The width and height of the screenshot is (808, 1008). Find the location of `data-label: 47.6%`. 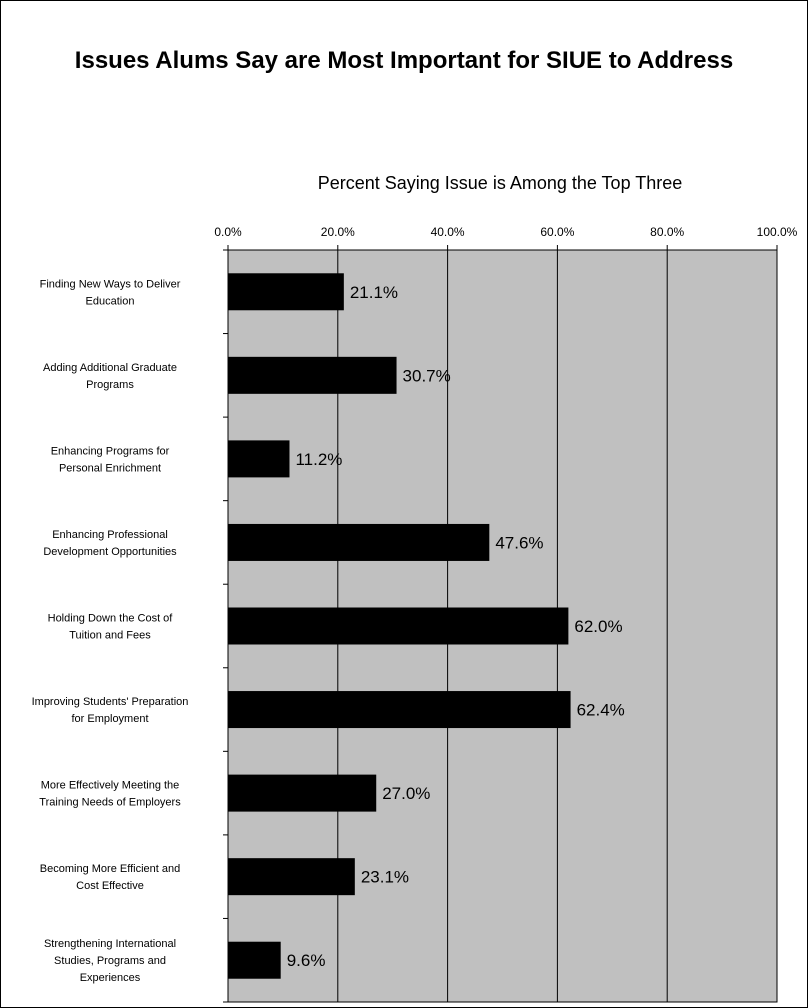

data-label: 47.6% is located at coordinates (519, 542).